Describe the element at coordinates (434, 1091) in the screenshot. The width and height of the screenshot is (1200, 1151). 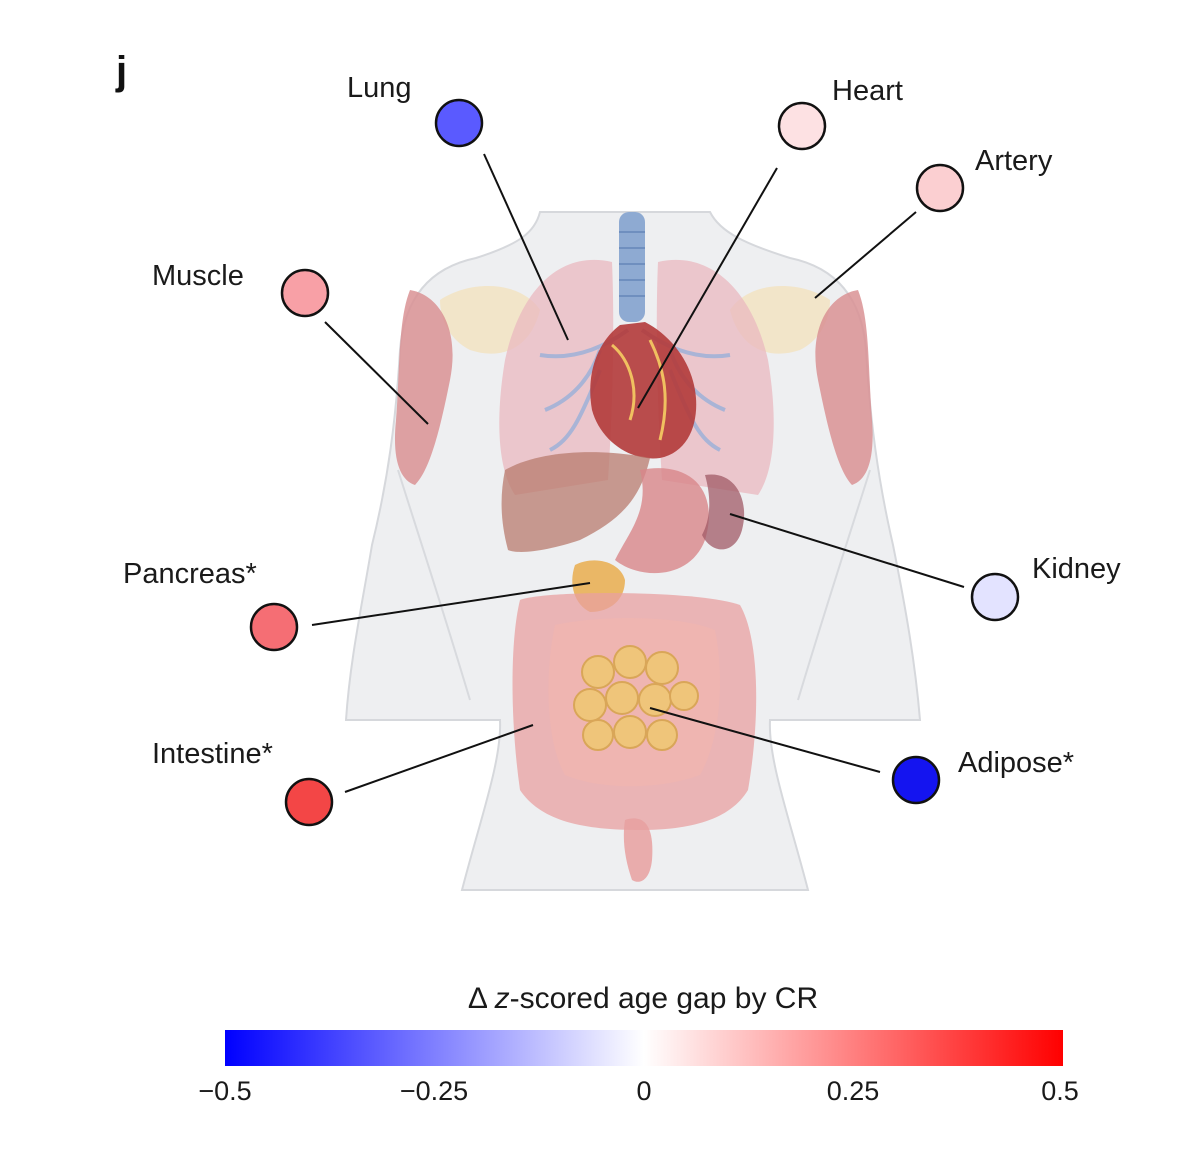
I see `colorbar-tick: −0.25` at that location.